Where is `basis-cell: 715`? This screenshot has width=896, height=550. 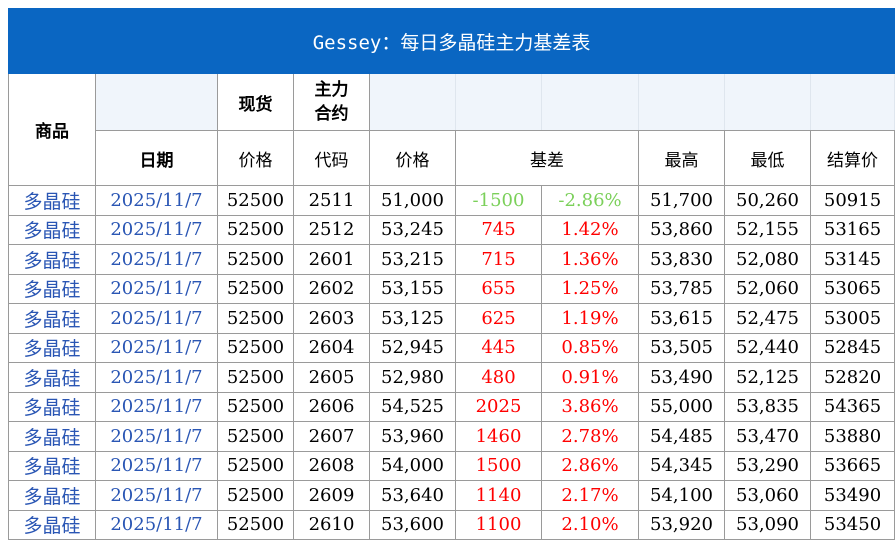 basis-cell: 715 is located at coordinates (498, 259).